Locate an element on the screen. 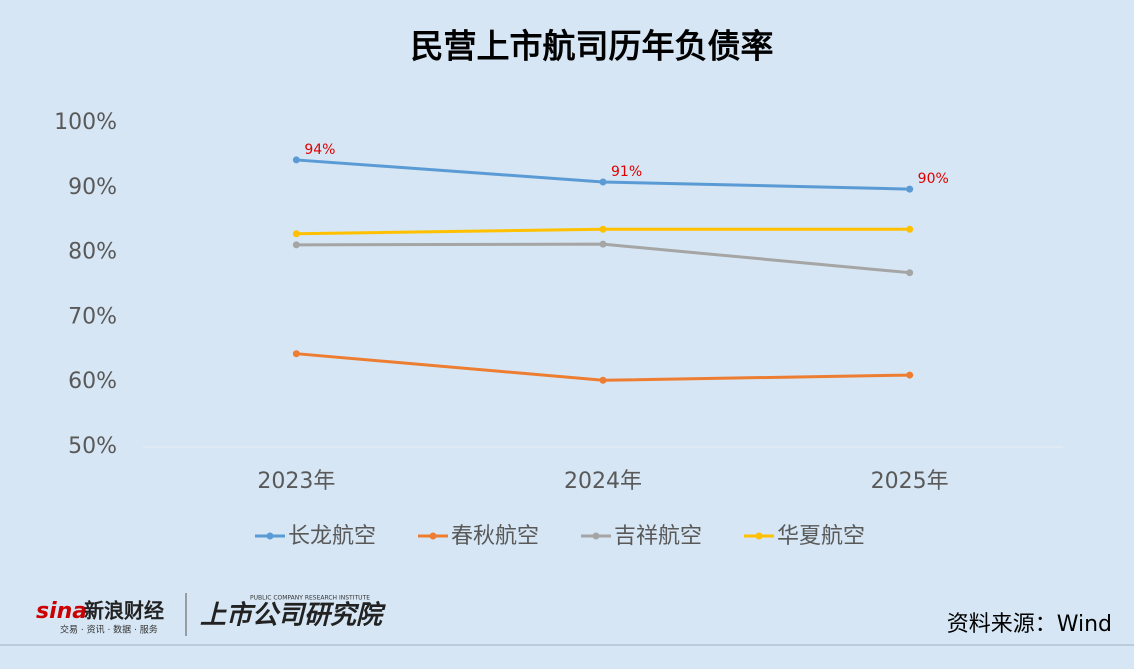  logo-name: 新浪财经 is located at coordinates (124, 611).